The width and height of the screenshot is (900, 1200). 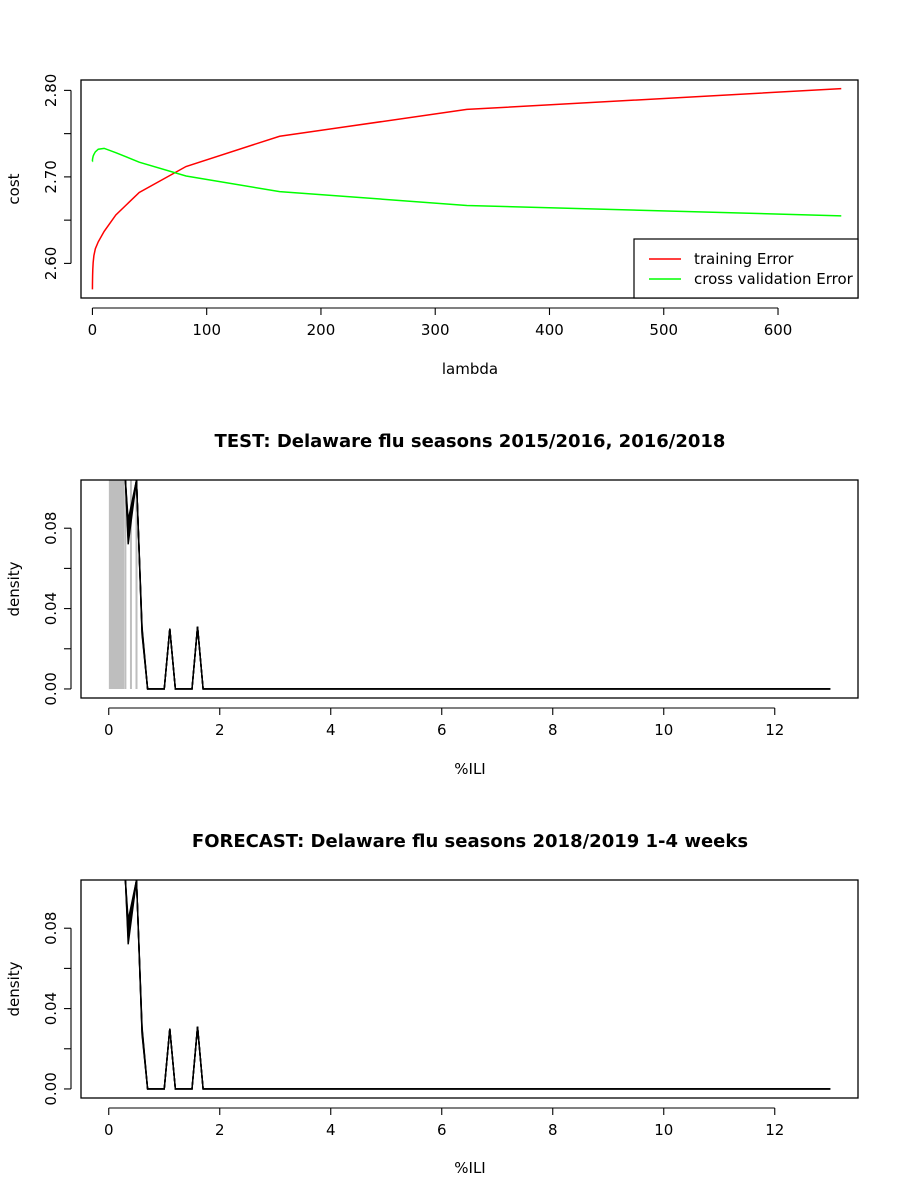 I want to click on panel-2-series, so click(x=469, y=585).